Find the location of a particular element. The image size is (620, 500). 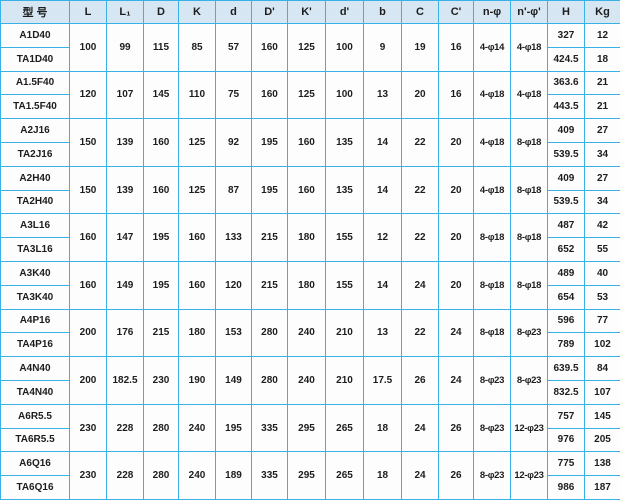

kg-cell: 102 is located at coordinates (602, 345).